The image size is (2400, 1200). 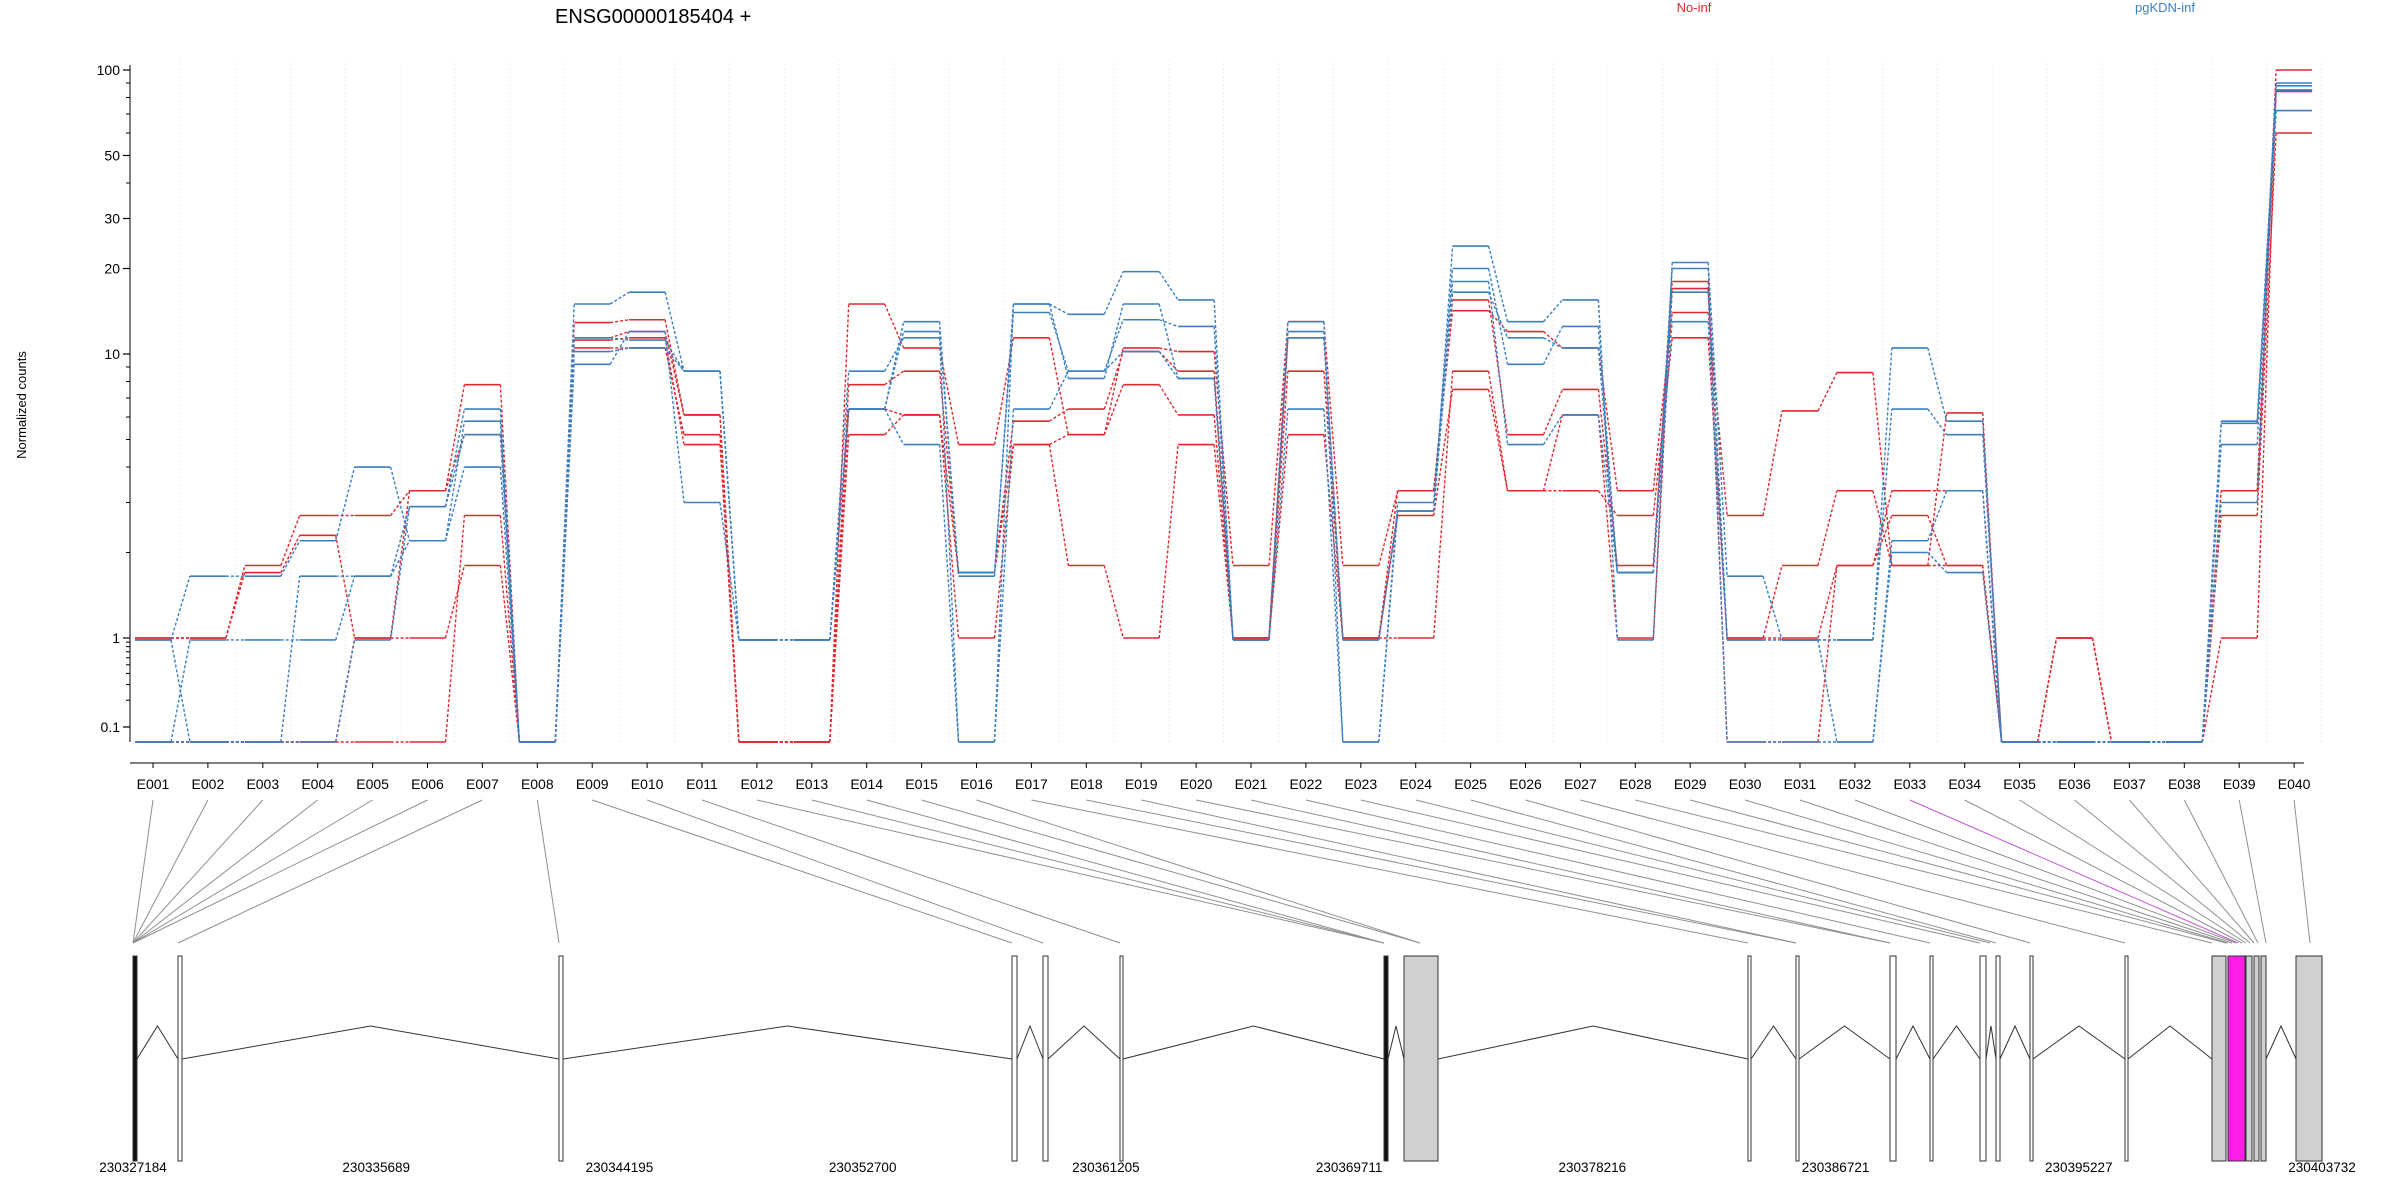 What do you see at coordinates (1306, 784) in the screenshot?
I see `x-tick-label: E022` at bounding box center [1306, 784].